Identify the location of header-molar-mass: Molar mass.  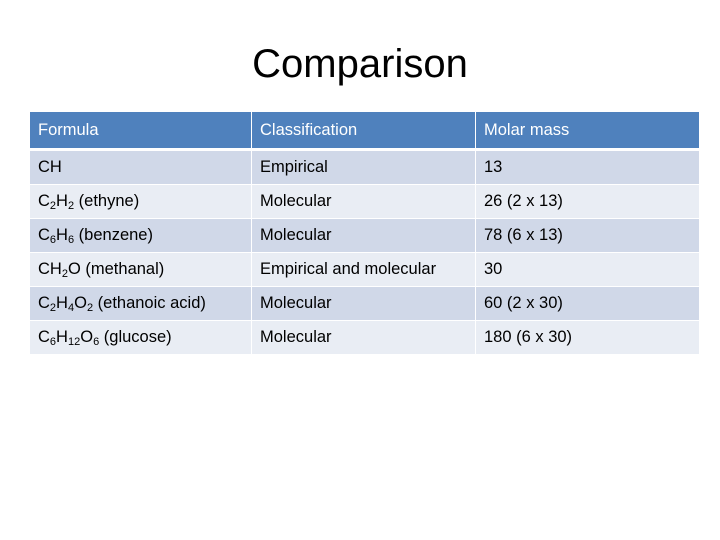
(587, 131).